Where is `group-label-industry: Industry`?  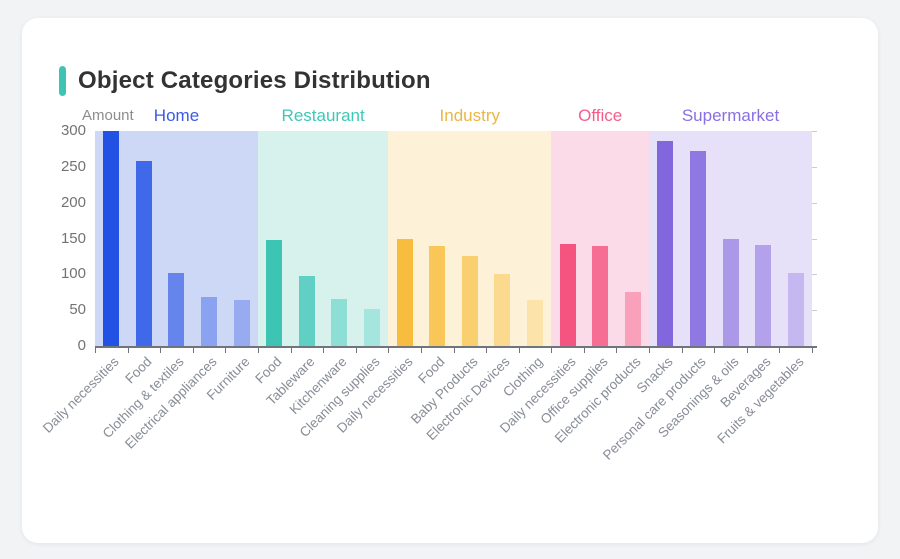 group-label-industry: Industry is located at coordinates (470, 115).